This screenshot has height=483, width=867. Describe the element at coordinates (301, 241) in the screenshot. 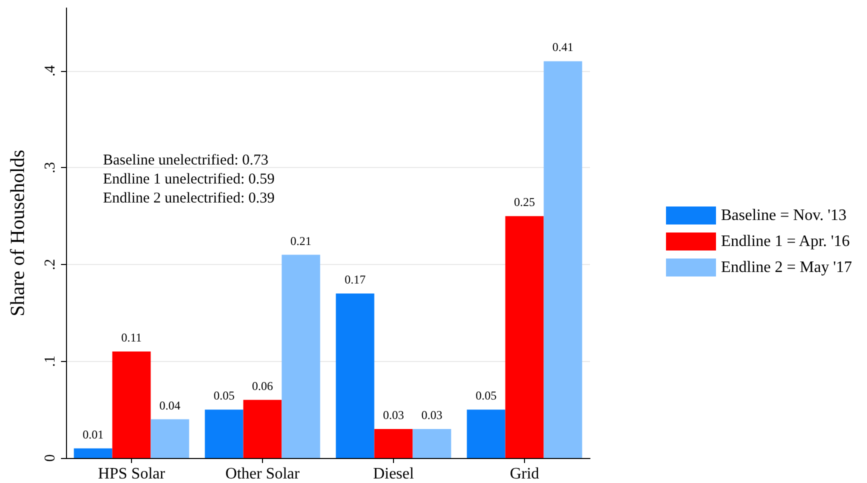

I see `data-label: 0.21` at that location.